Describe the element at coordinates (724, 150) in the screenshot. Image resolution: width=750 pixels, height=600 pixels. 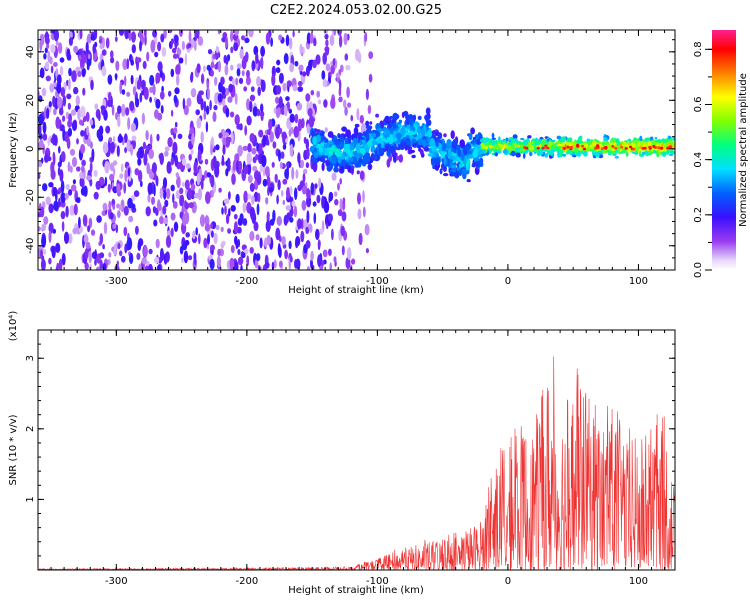
I see `colorbar-gradient` at that location.